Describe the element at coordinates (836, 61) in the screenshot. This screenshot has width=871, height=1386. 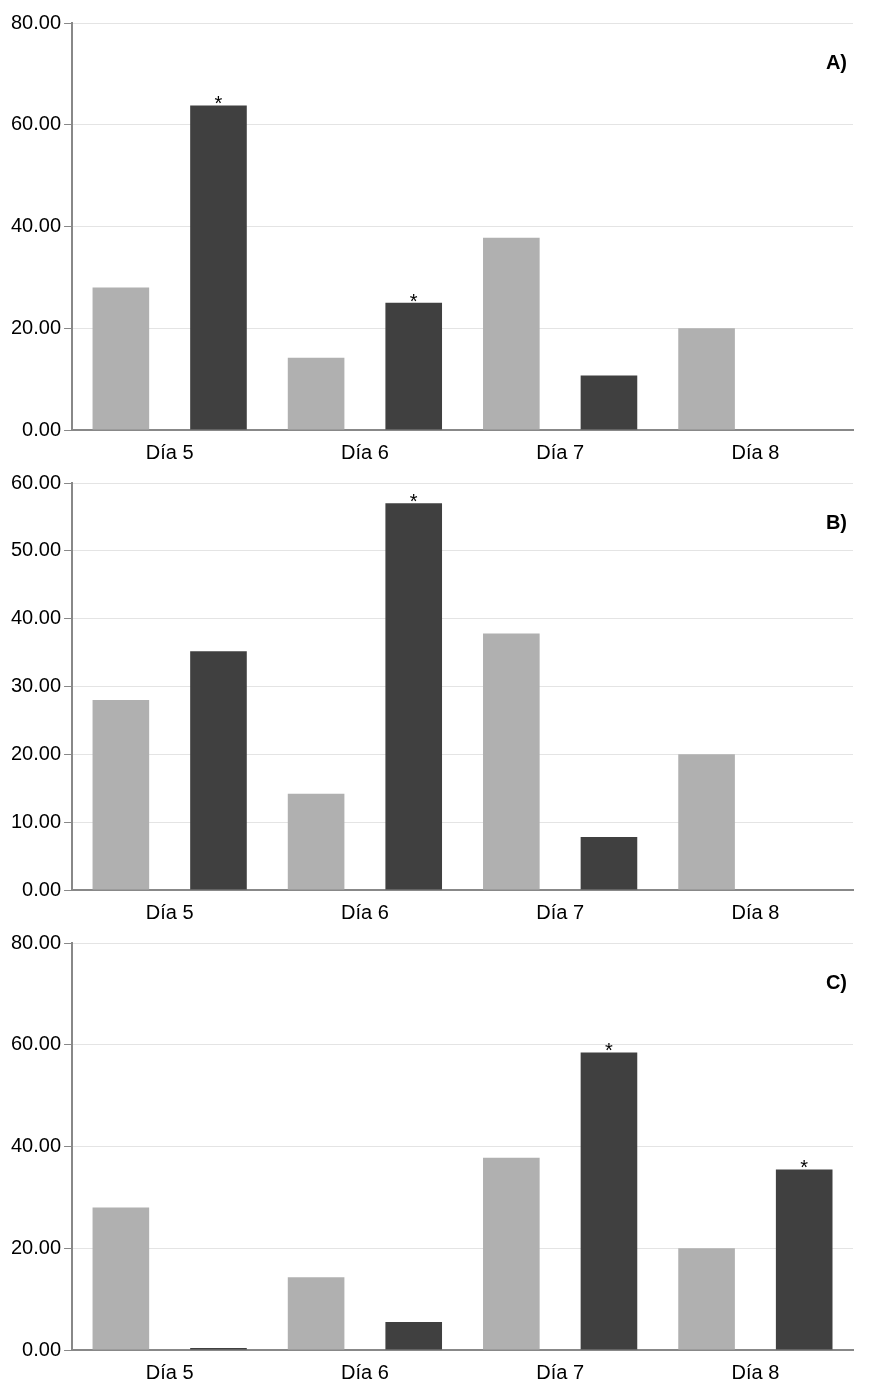
I see `annotation: A)` at that location.